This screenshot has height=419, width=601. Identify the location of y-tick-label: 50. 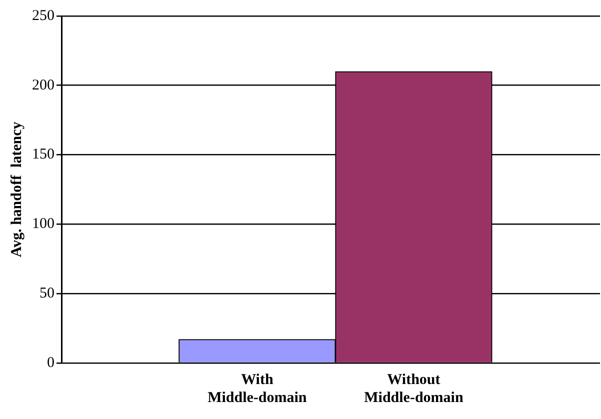
(47, 294).